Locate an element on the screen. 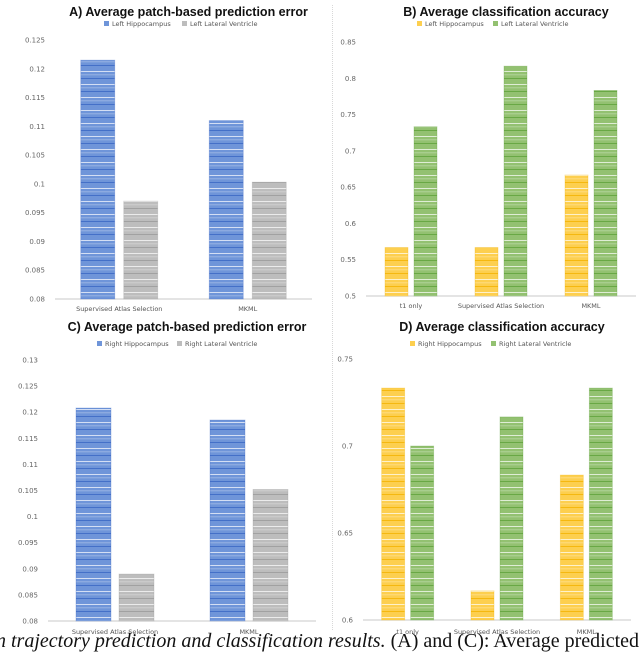 The image size is (640, 657). chart-title: B) Average classification accuracy is located at coordinates (505, 12).